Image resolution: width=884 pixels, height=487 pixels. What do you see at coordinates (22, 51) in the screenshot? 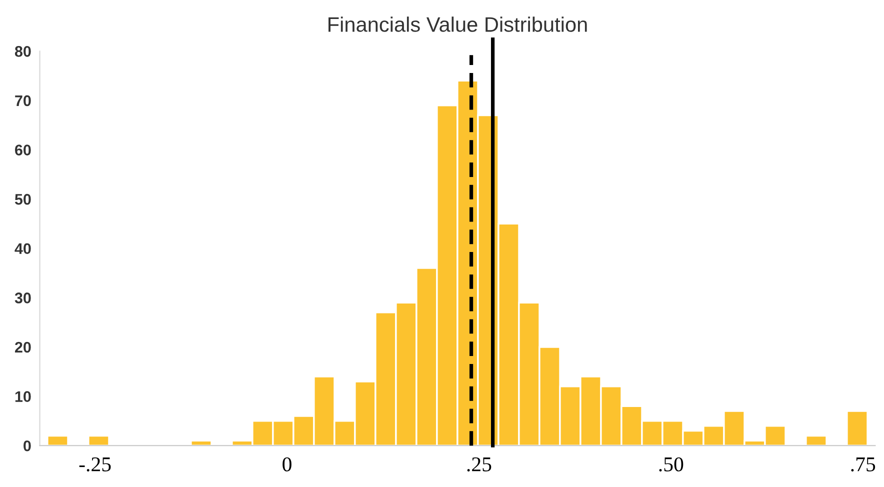
I see `y-tick-label: 80` at bounding box center [22, 51].